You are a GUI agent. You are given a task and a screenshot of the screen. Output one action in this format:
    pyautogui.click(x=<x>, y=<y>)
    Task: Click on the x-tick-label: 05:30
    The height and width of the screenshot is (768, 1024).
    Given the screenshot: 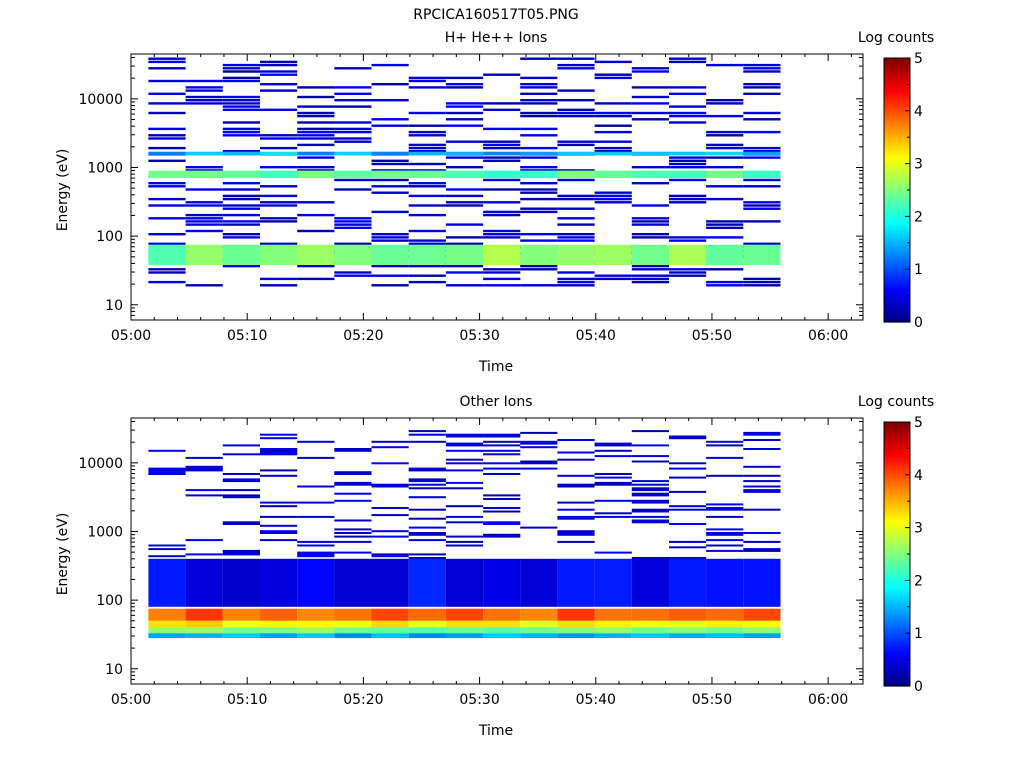 What is the action you would take?
    pyautogui.click(x=479, y=336)
    